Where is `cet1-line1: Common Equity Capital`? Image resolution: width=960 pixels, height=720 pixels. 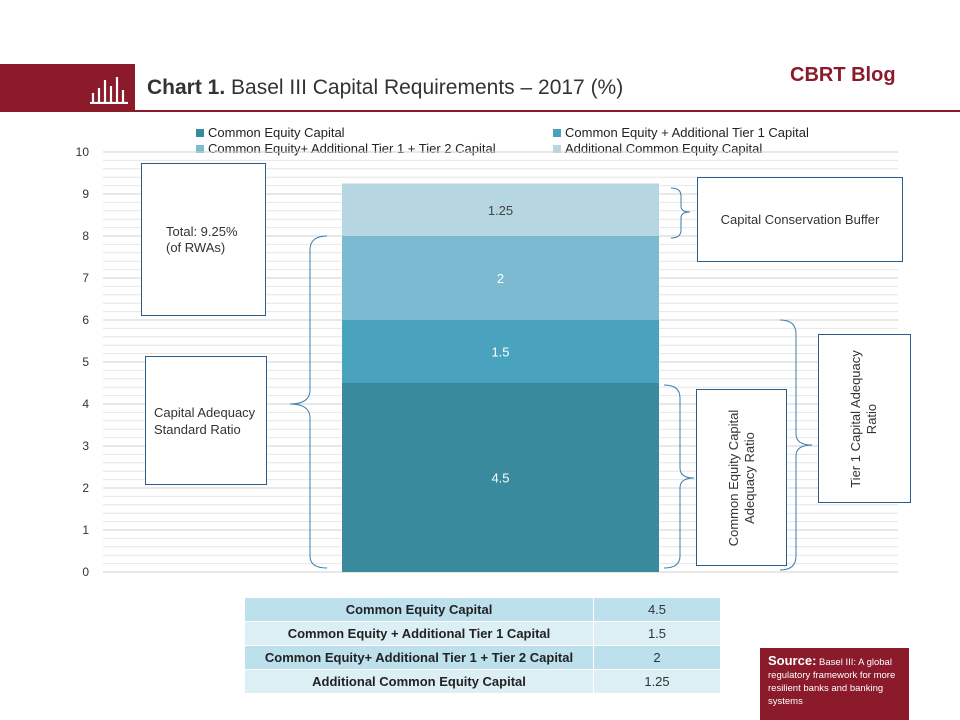
cet1-line1: Common Equity Capital is located at coordinates (733, 478).